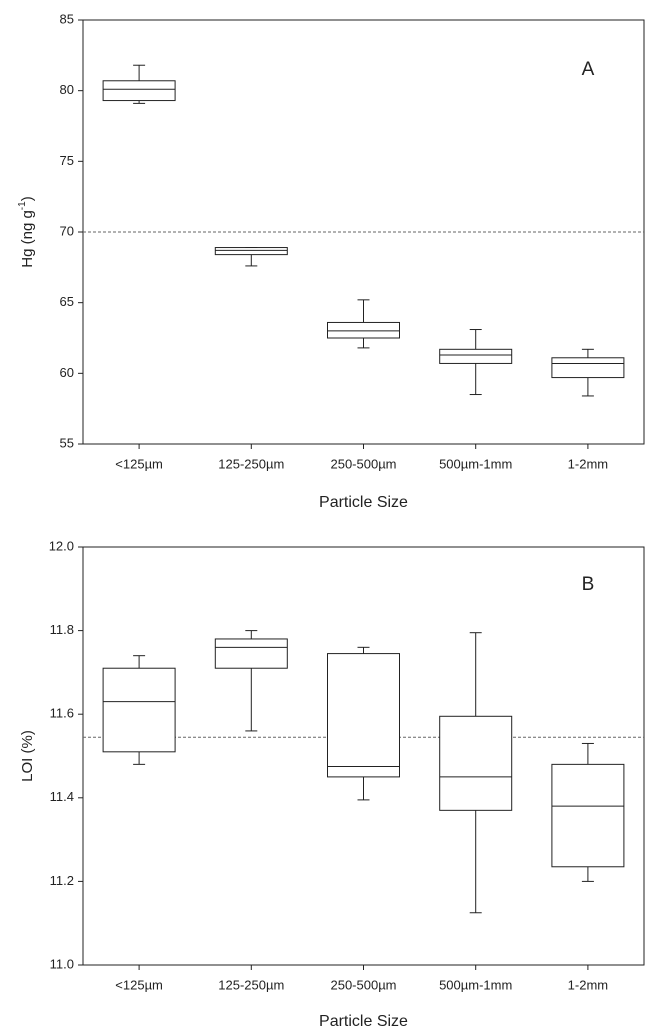 The width and height of the screenshot is (645, 1030). I want to click on y-tick-label: 65, so click(67, 301).